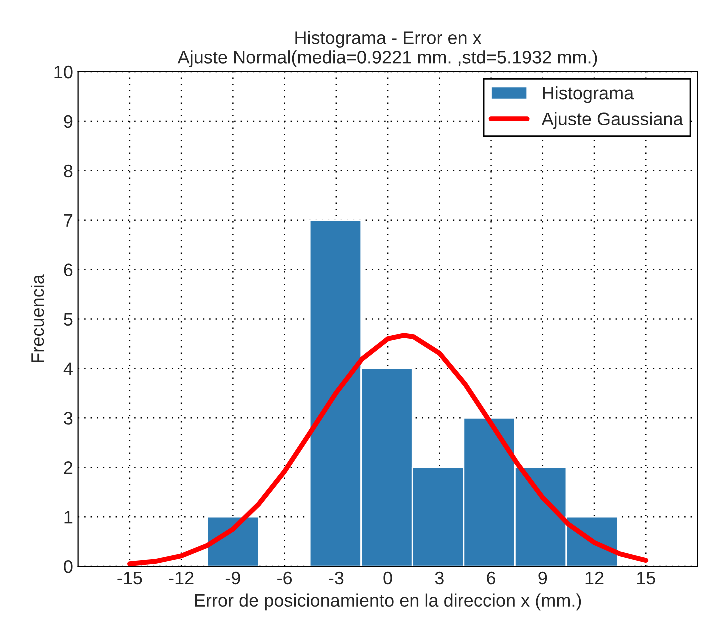  What do you see at coordinates (63, 72) in the screenshot?
I see `y-tick-label: 10` at bounding box center [63, 72].